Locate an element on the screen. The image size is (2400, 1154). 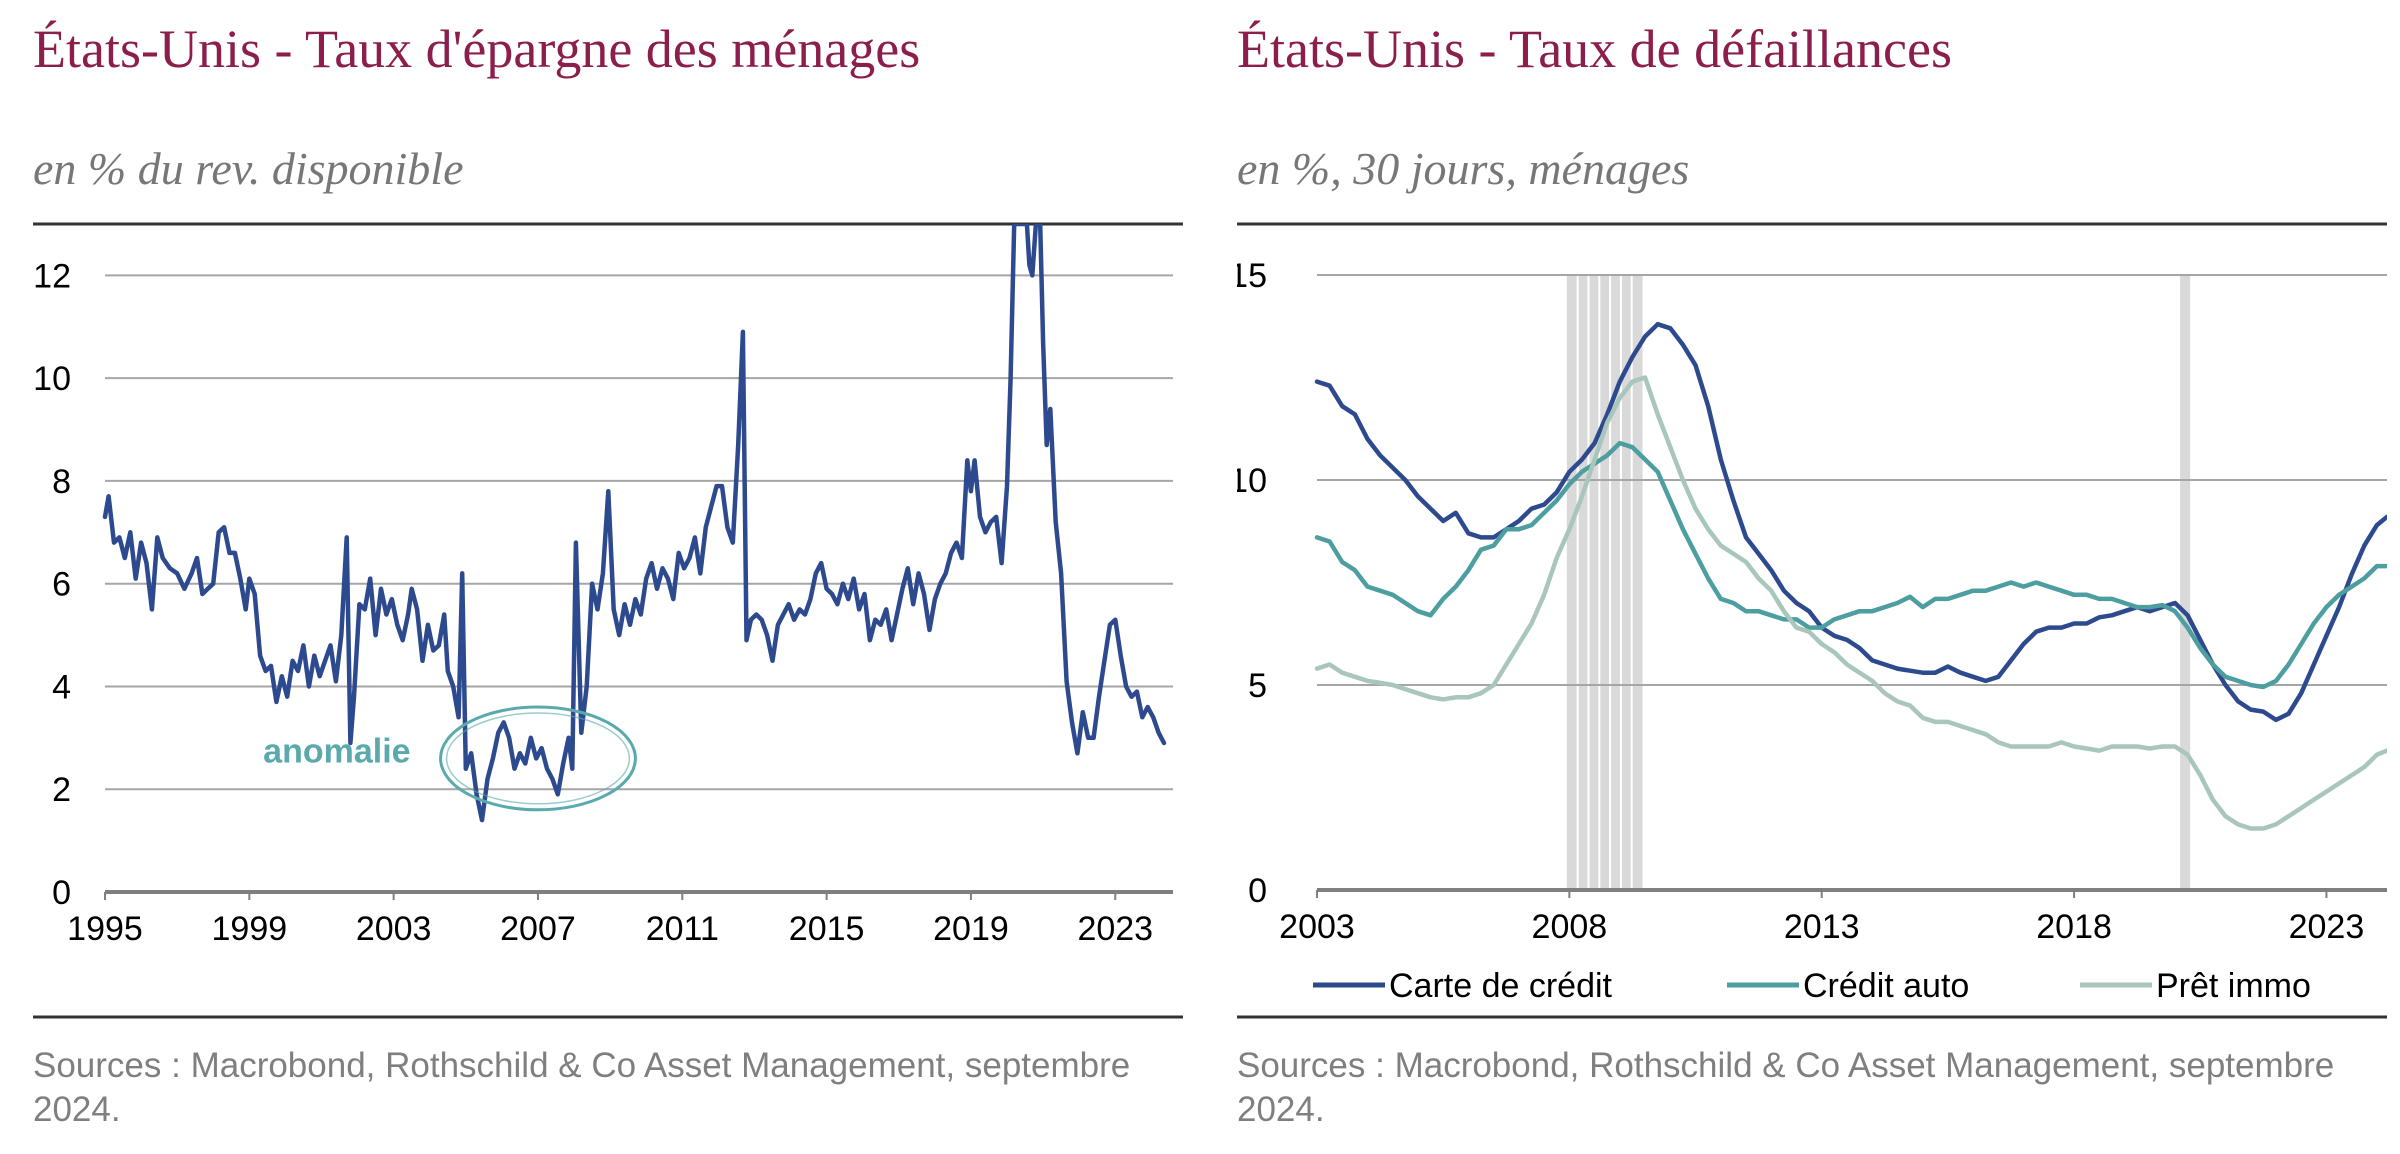
x-tick-label: 2011 is located at coordinates (682, 929).